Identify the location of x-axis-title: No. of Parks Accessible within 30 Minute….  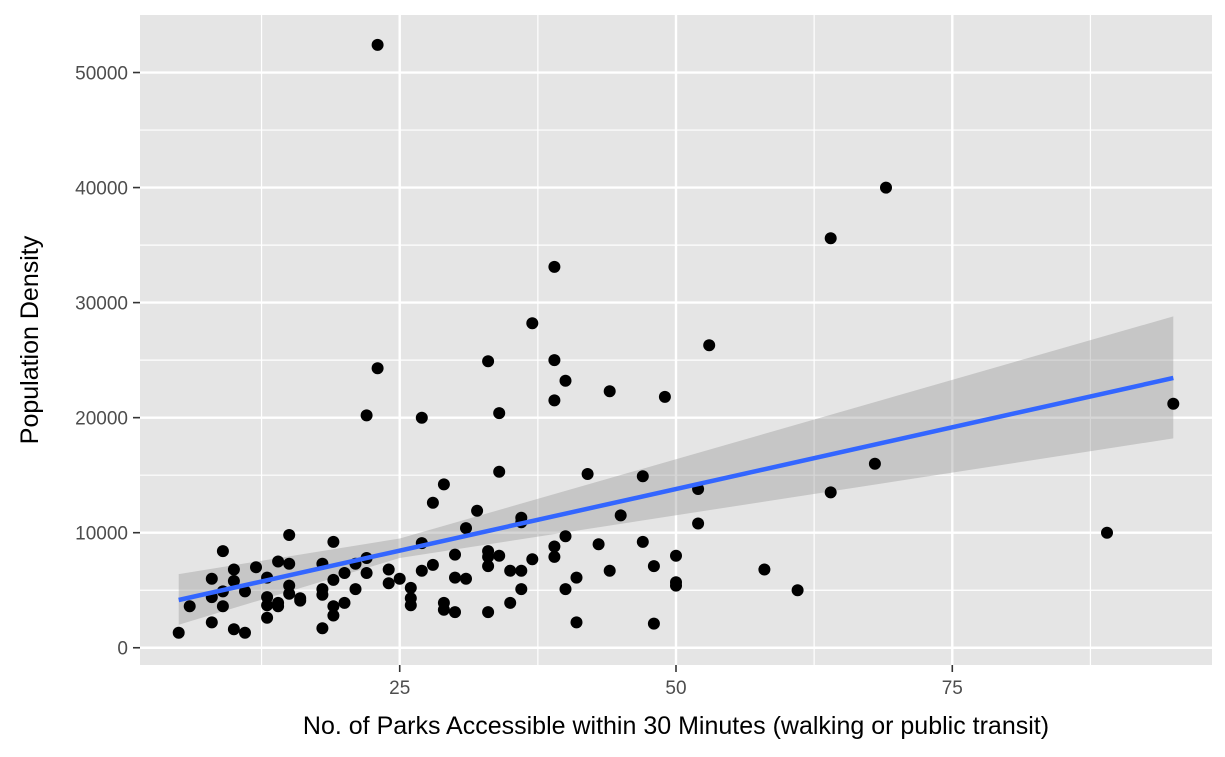
(676, 726).